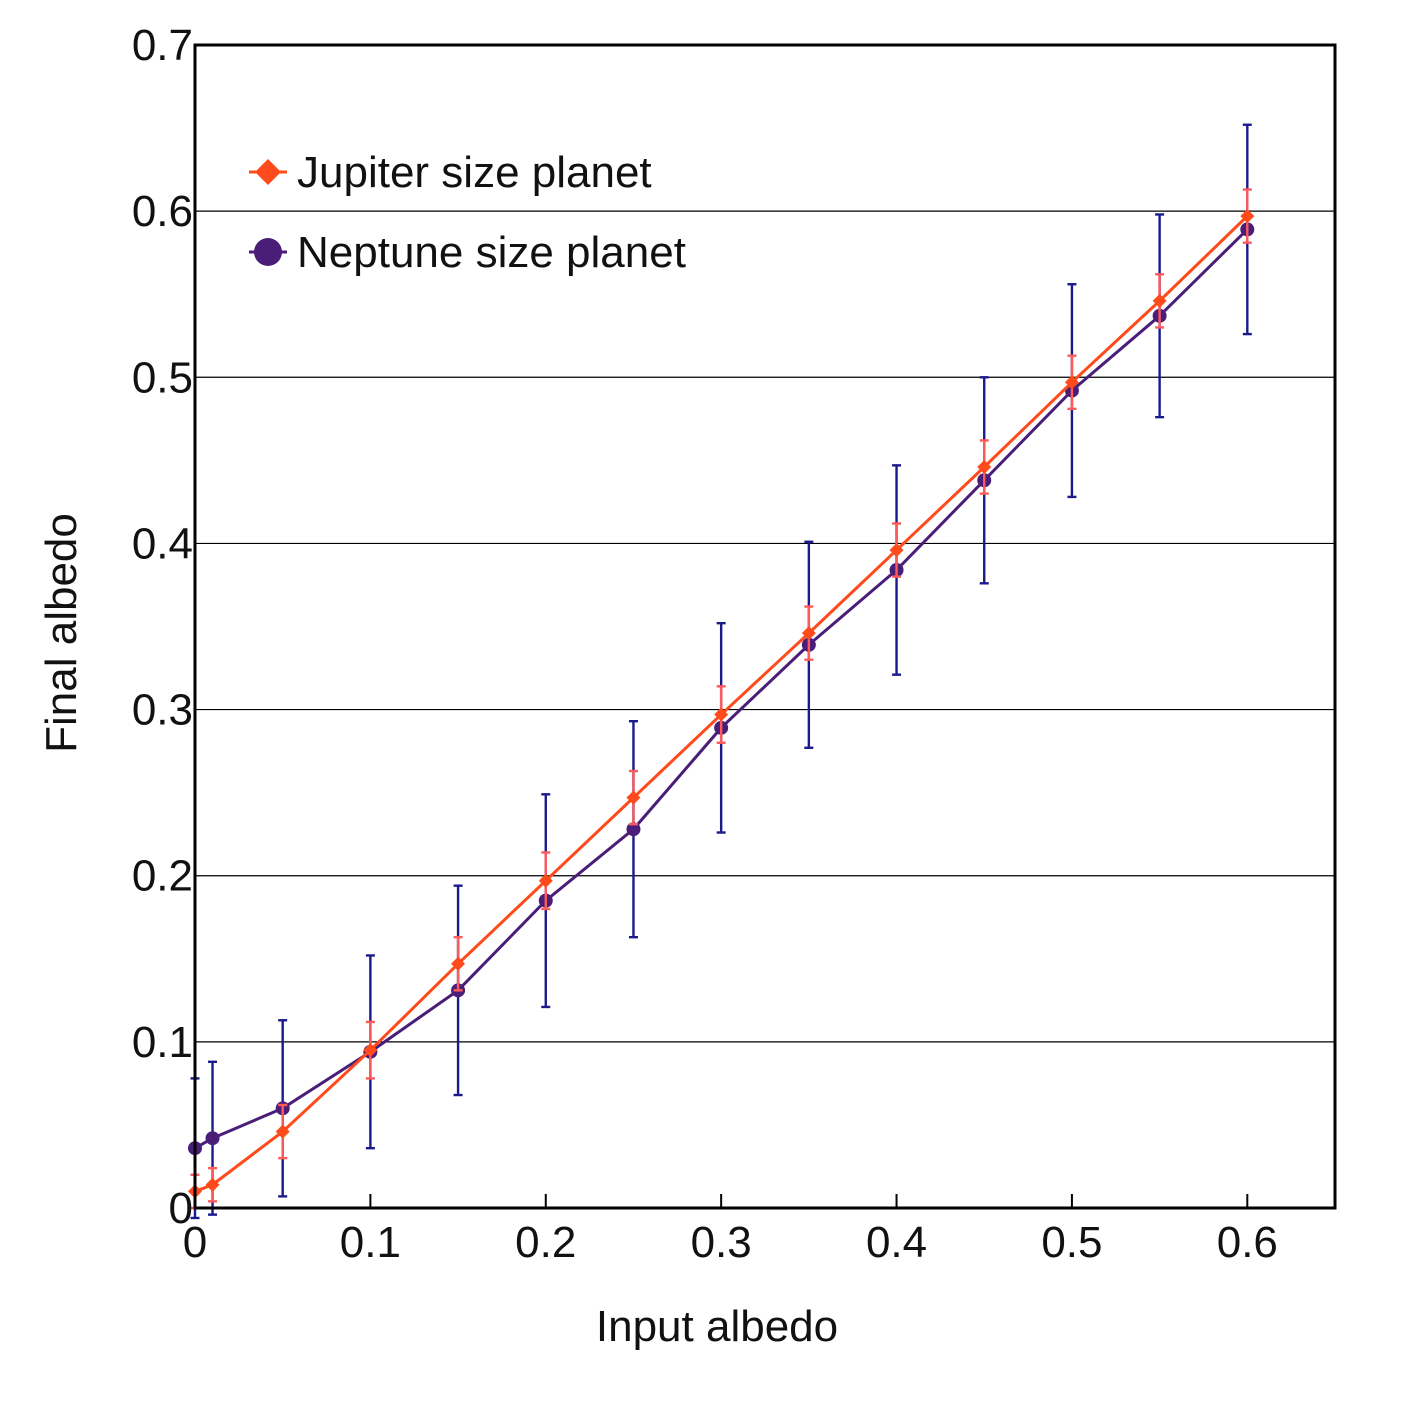 This screenshot has width=1417, height=1417. I want to click on y-tick-label: 0.5, so click(162, 377).